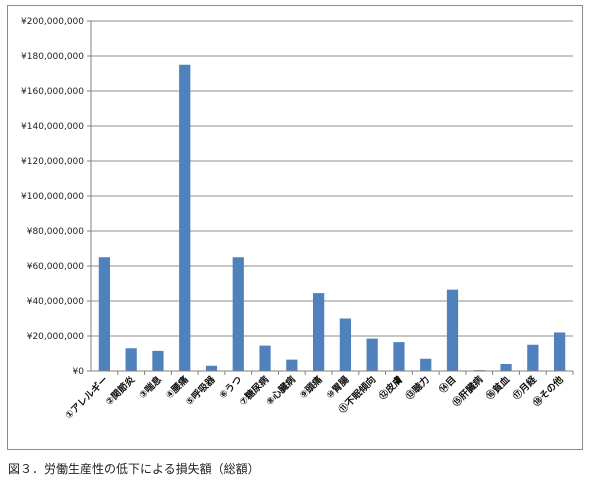 The width and height of the screenshot is (590, 483). Describe the element at coordinates (87, 398) in the screenshot. I see `x-category-label: ①アレルギー` at that location.